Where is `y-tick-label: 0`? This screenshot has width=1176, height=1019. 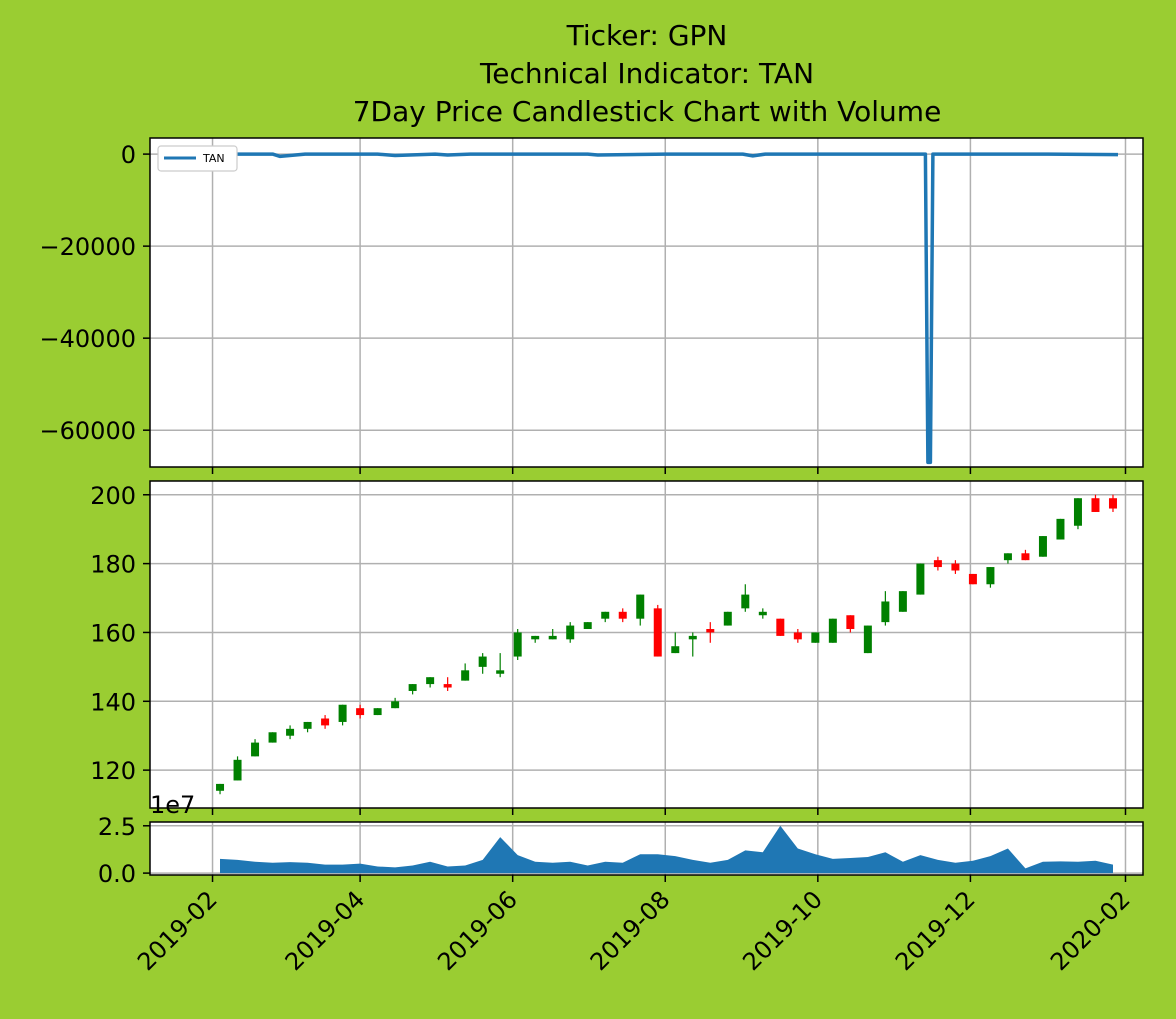
y-tick-label: 0 is located at coordinates (128, 155).